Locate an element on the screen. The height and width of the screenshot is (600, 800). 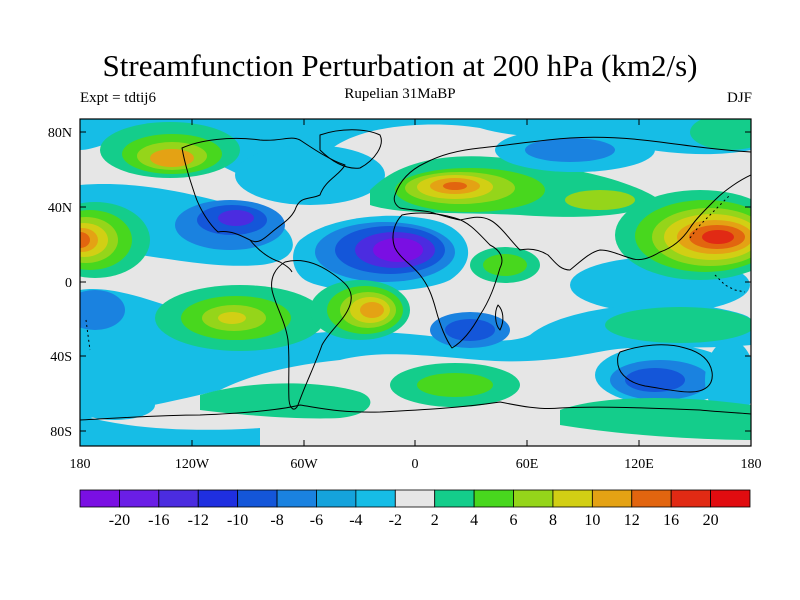
lon-label: 120W is located at coordinates (192, 464).